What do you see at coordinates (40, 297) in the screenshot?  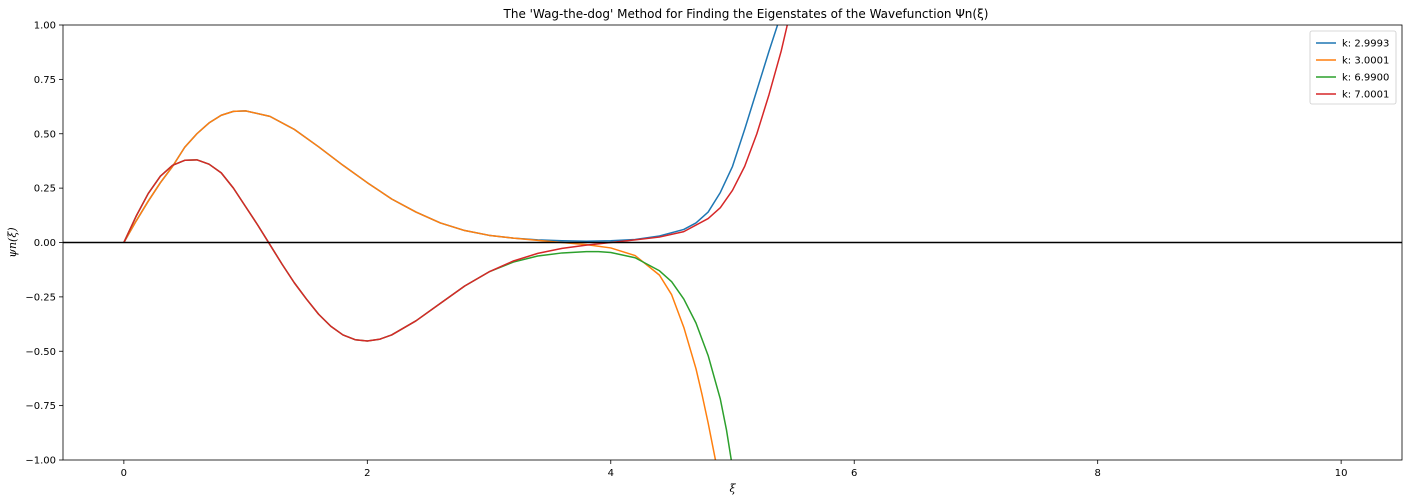 I see `y-tick-label: −0.25` at bounding box center [40, 297].